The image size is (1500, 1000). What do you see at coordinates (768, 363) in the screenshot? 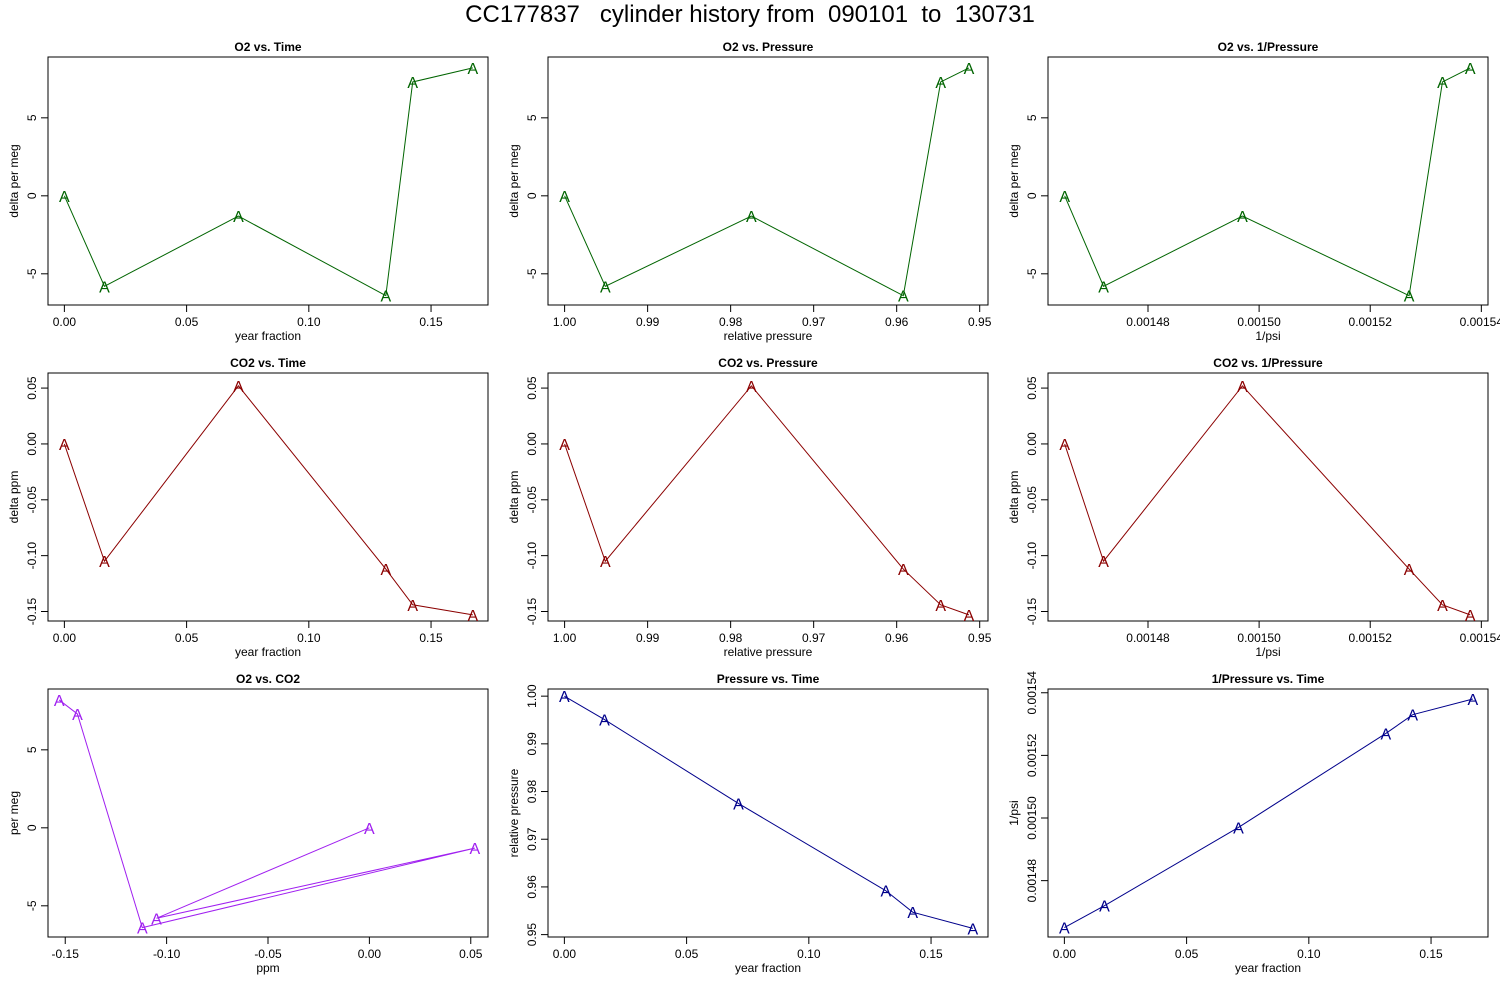
I see `panel-title: CO2 vs. Pressure` at bounding box center [768, 363].